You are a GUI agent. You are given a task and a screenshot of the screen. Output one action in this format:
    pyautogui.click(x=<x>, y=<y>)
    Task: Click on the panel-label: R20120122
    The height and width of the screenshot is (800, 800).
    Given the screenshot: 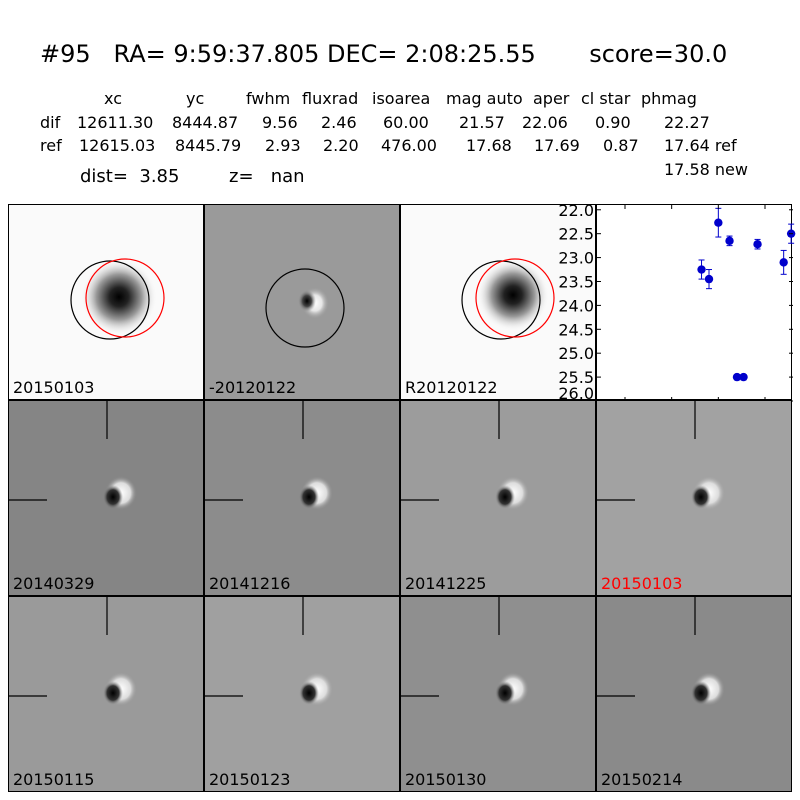 What is the action you would take?
    pyautogui.click(x=451, y=387)
    